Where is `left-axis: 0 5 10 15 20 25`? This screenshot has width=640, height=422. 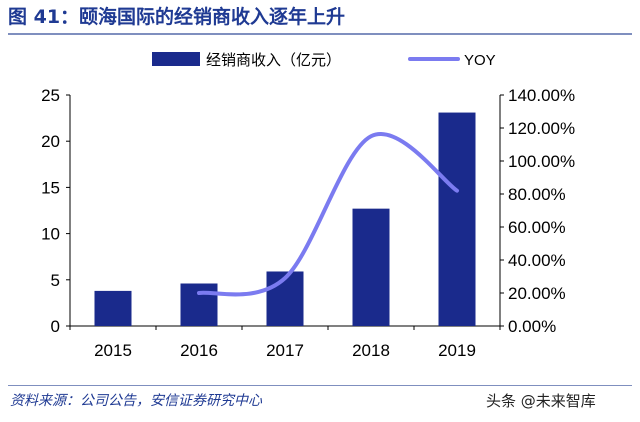
left-axis: 0 5 10 15 20 25 is located at coordinates (56, 211).